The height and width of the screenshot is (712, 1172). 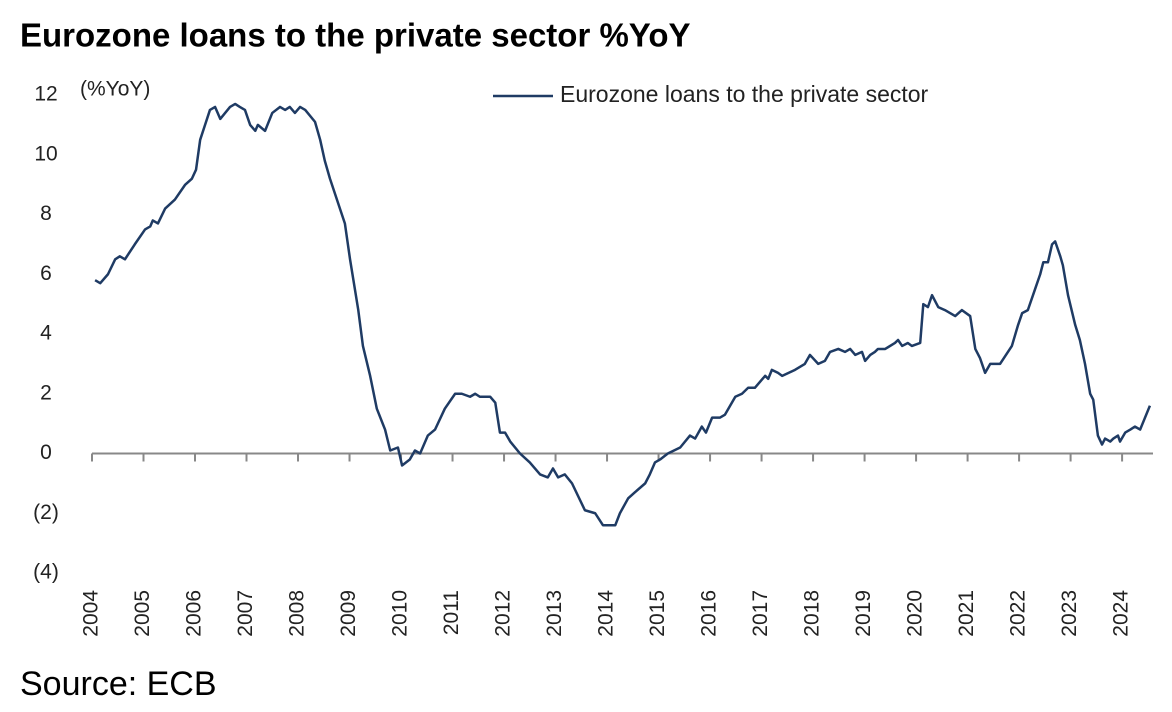 What do you see at coordinates (709, 613) in the screenshot?
I see `x-tick-label: 2016` at bounding box center [709, 613].